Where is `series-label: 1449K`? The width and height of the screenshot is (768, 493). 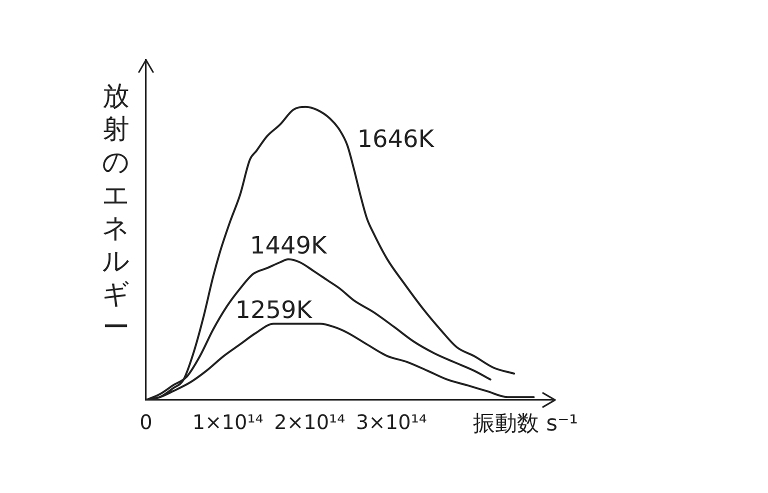
series-label: 1449K is located at coordinates (289, 245).